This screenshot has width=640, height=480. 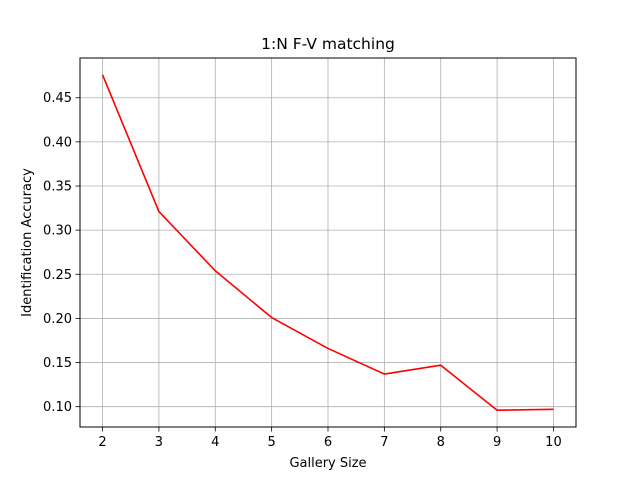 I want to click on x-tick-label: 5, so click(x=271, y=442).